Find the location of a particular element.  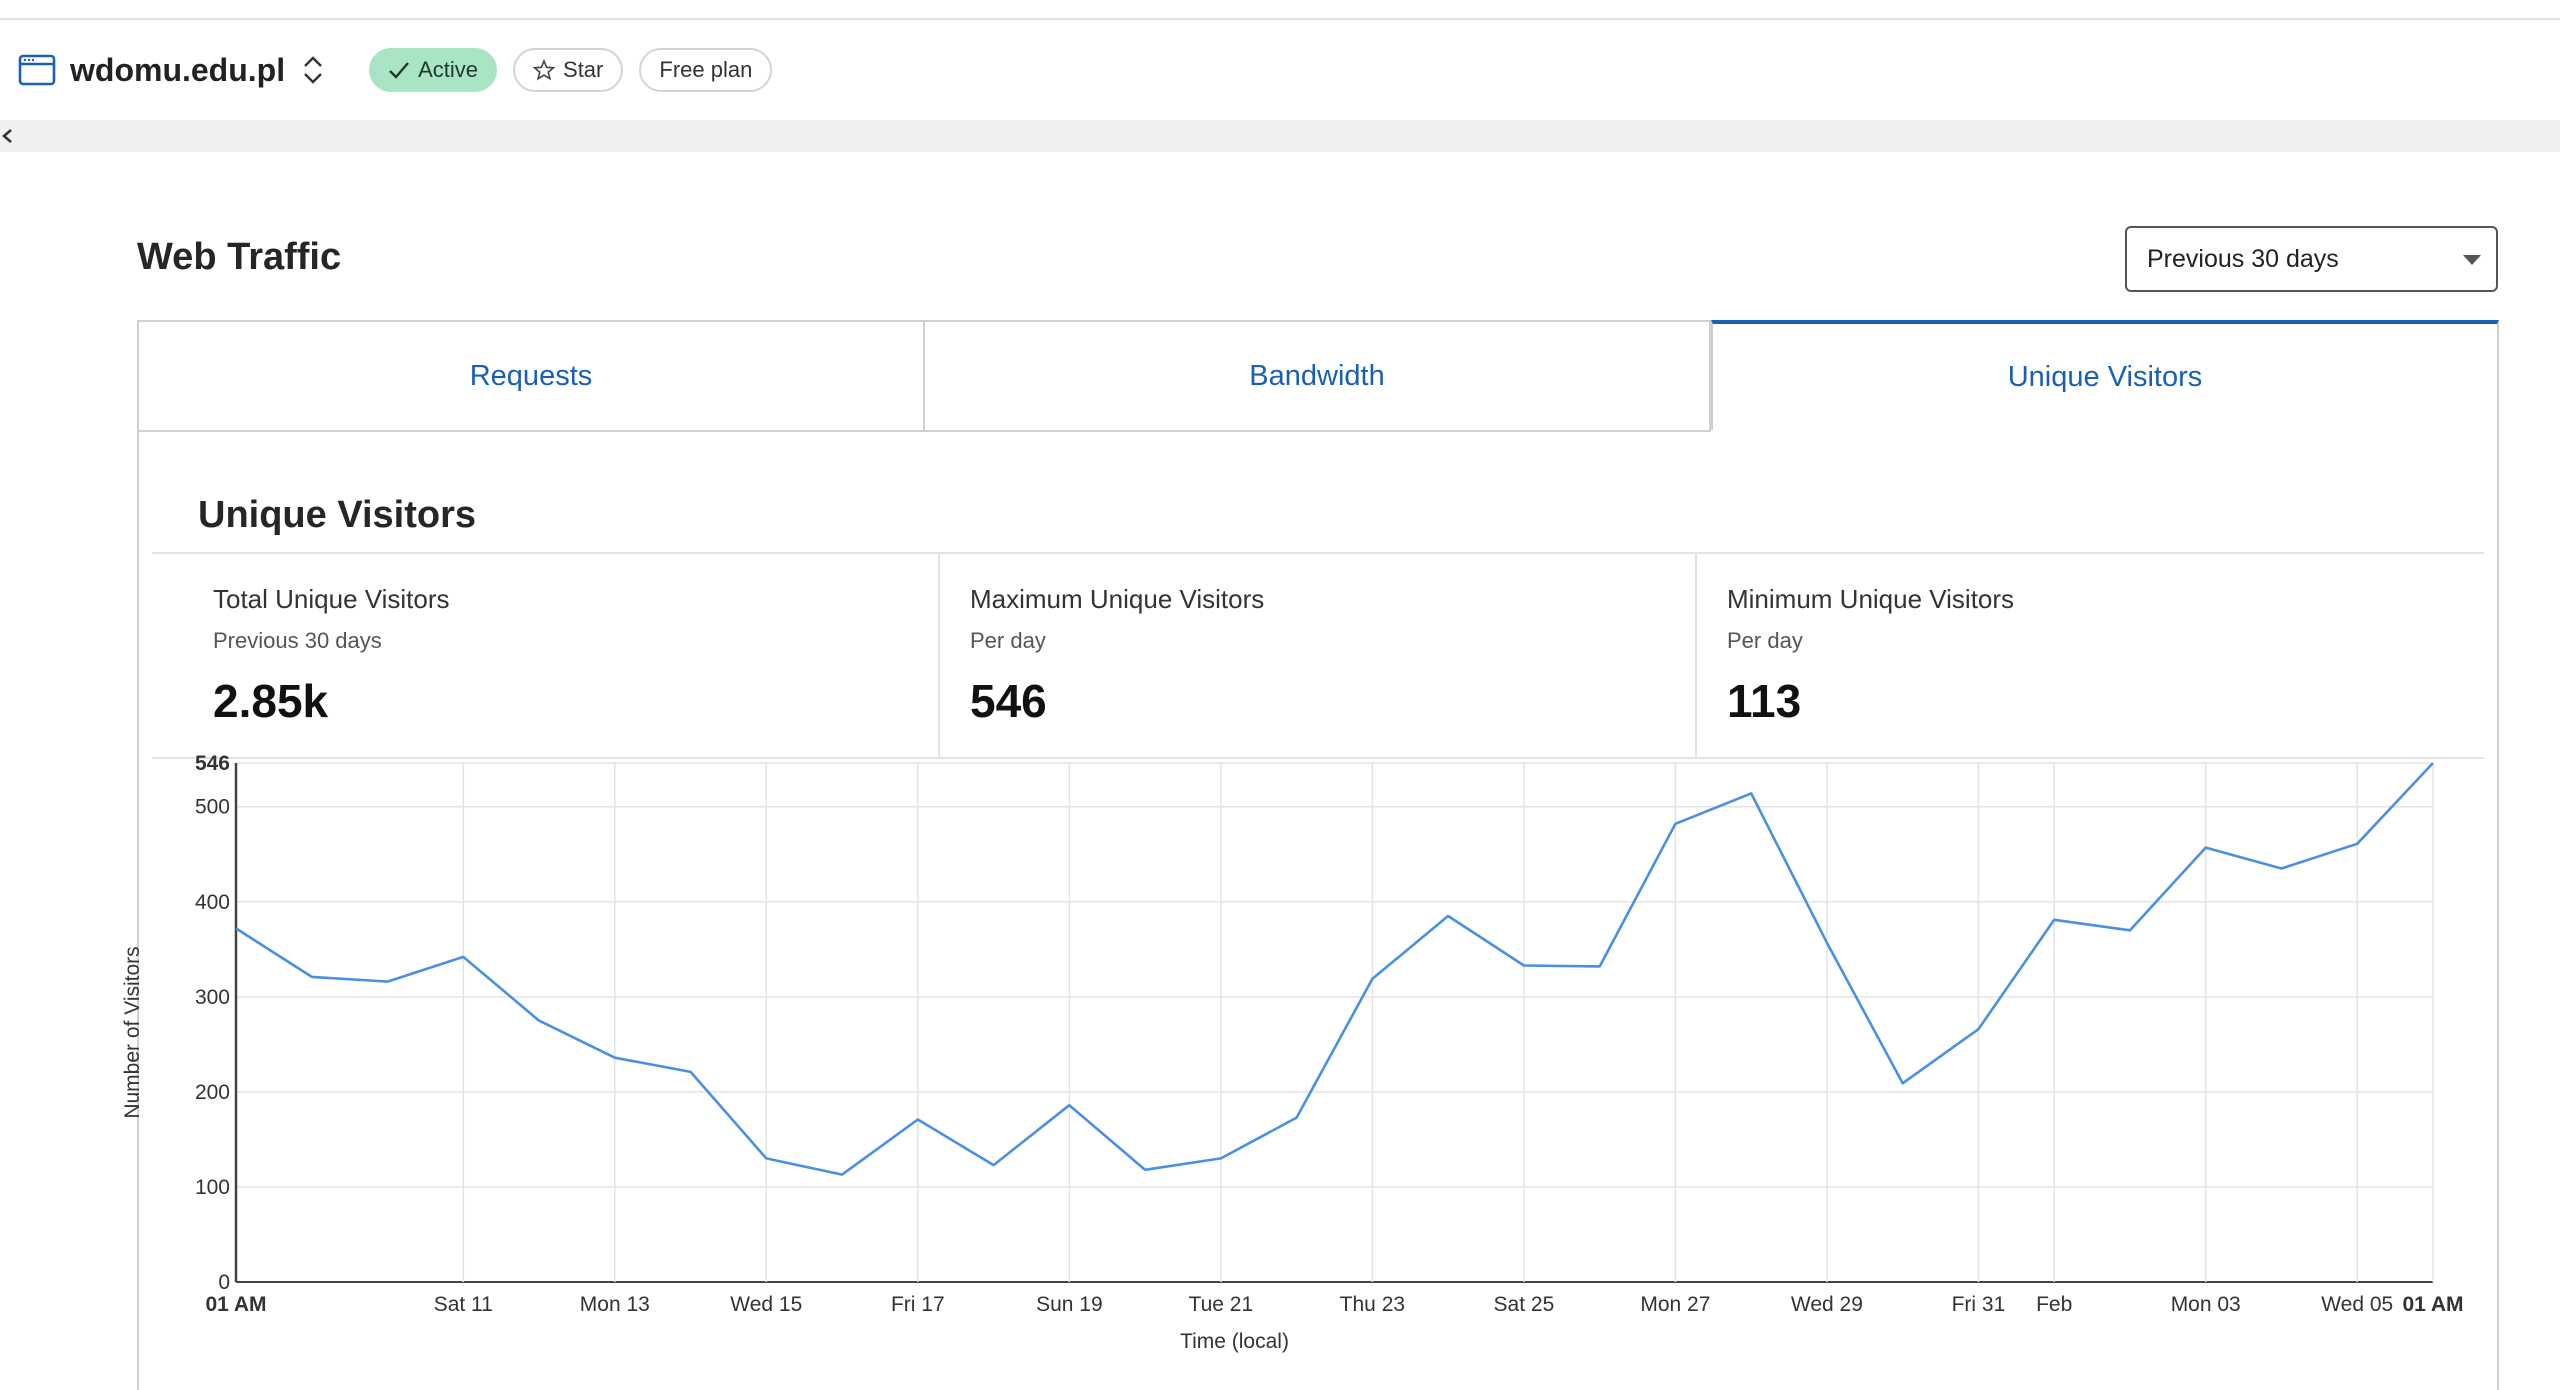

y-axis-ticks: 0 100 200 300 400 500 546 is located at coordinates (212, 1023).